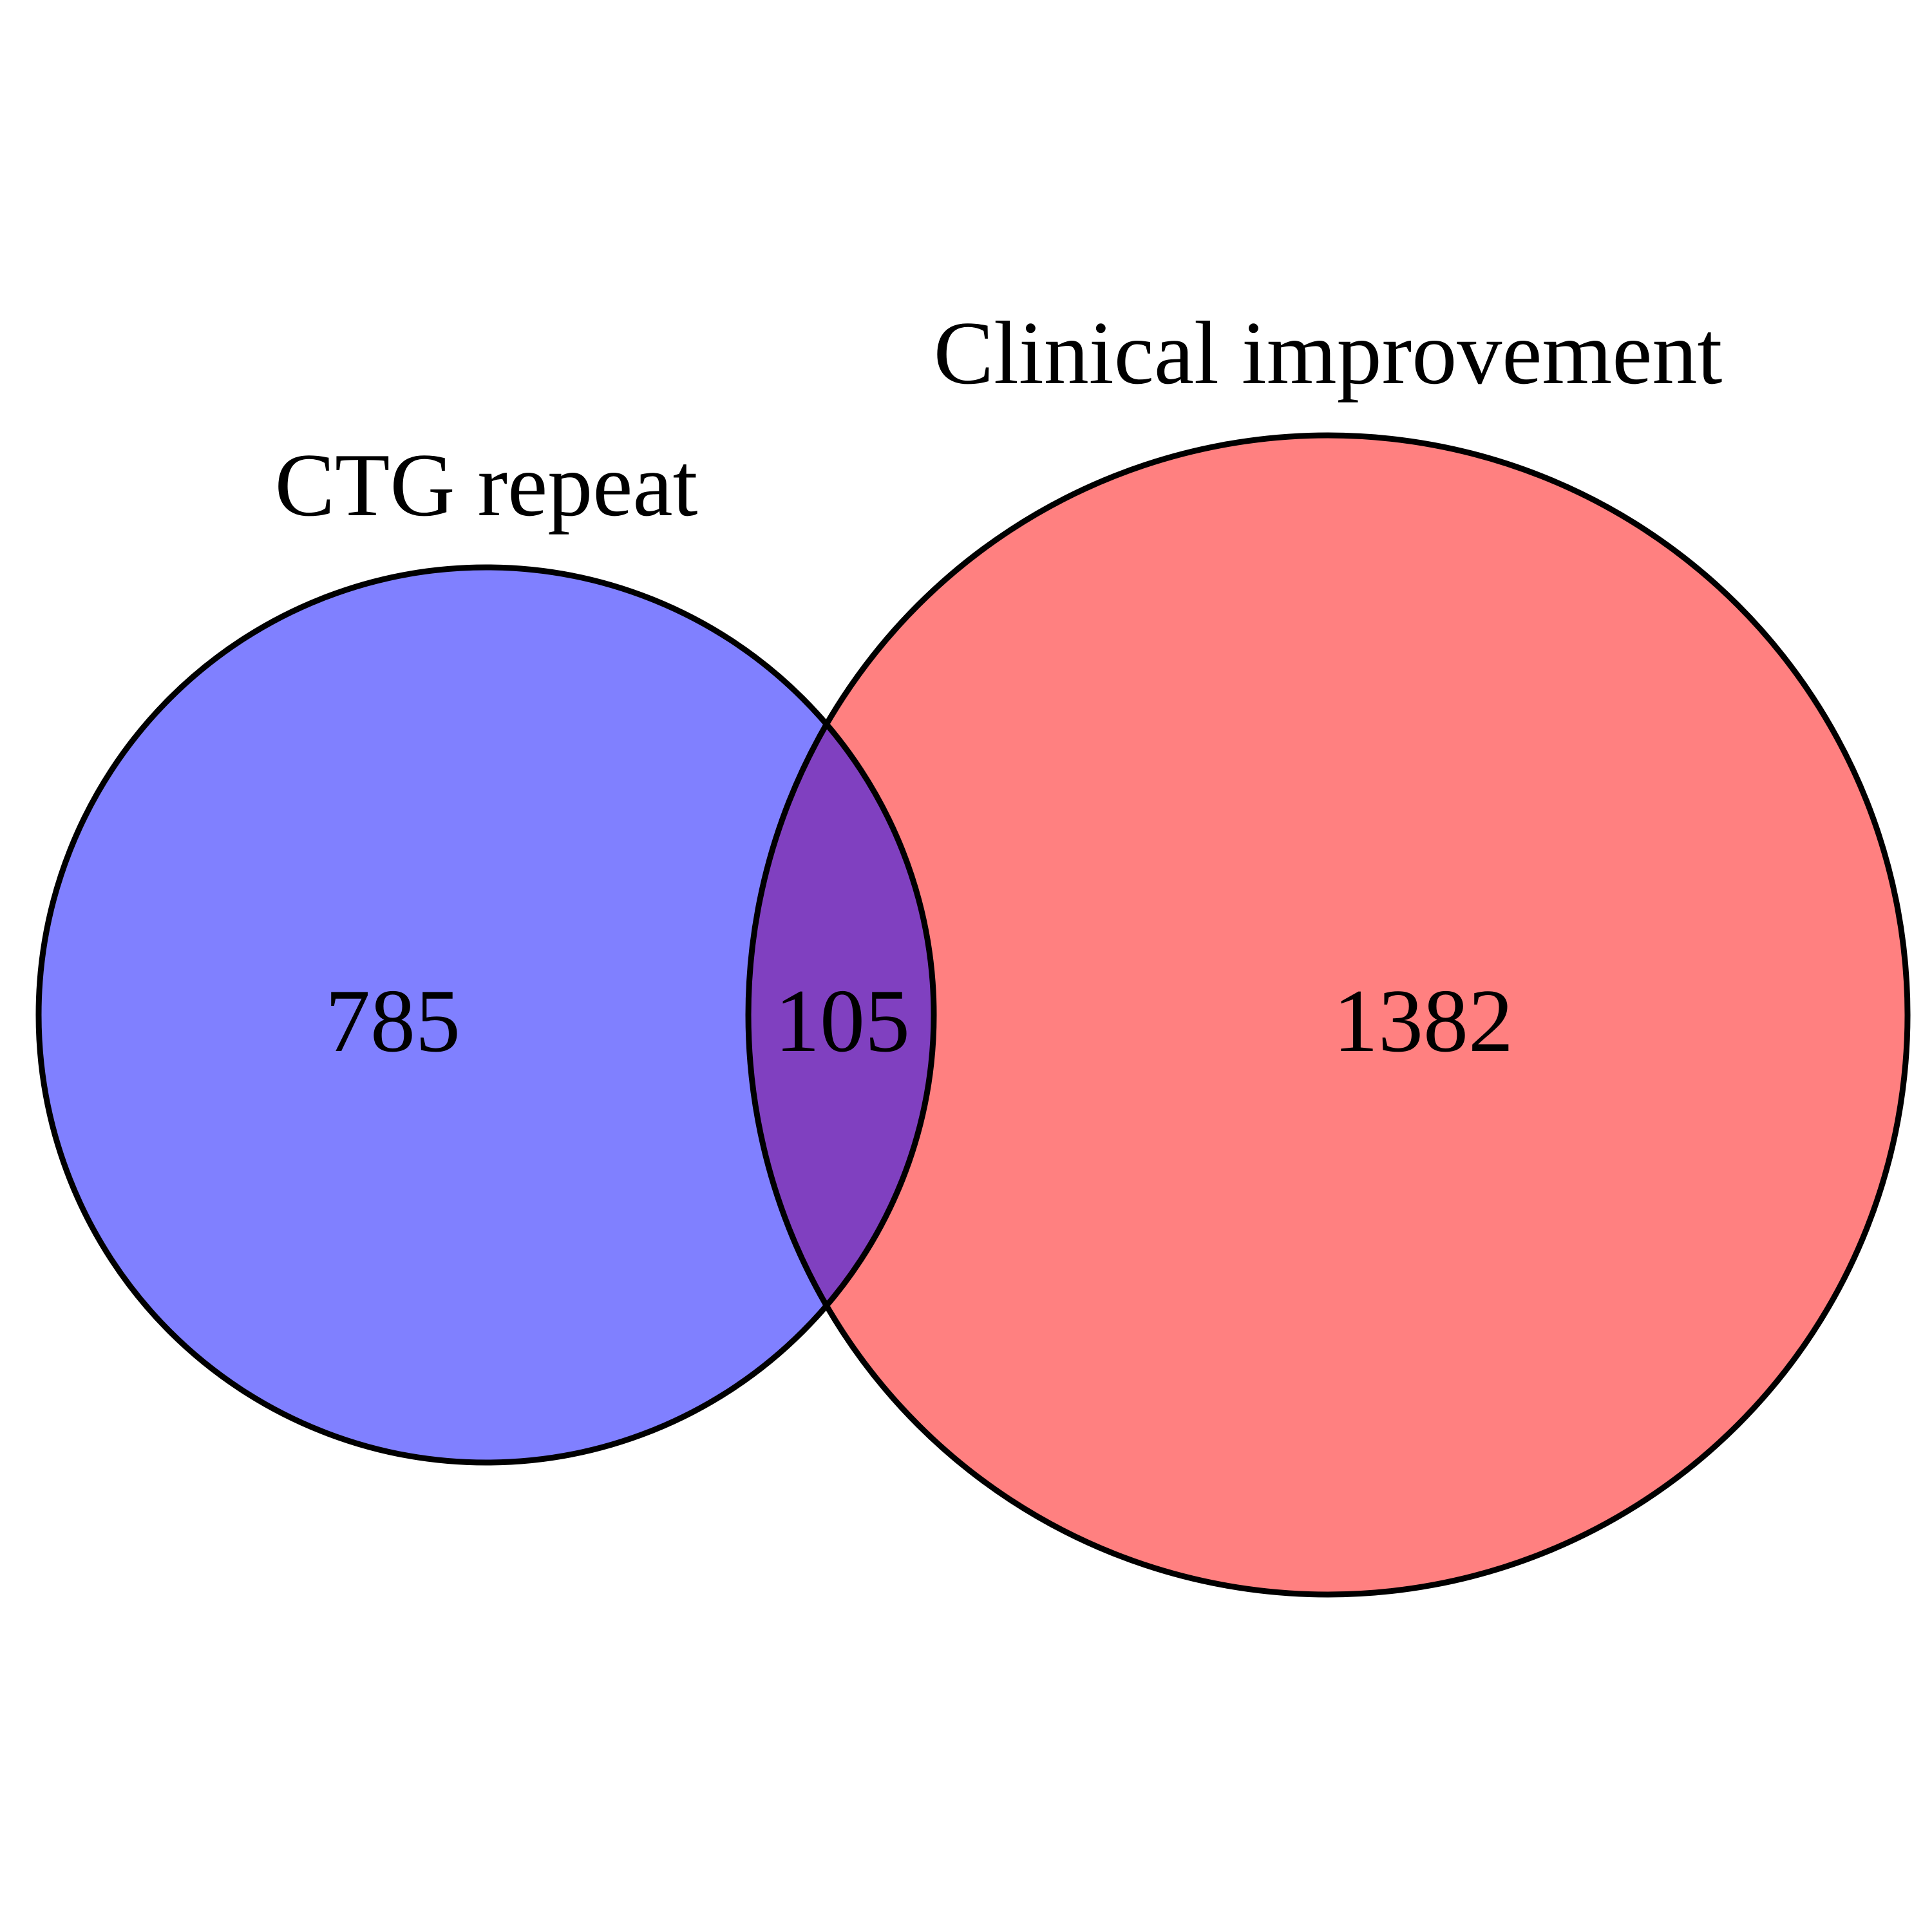 The image size is (1932, 1932). I want to click on intersection-count: 105, so click(843, 1021).